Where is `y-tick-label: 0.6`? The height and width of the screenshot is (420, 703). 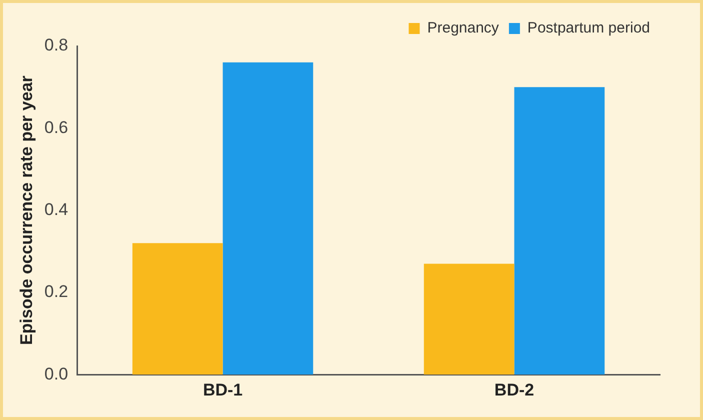
y-tick-label: 0.6 is located at coordinates (56, 127).